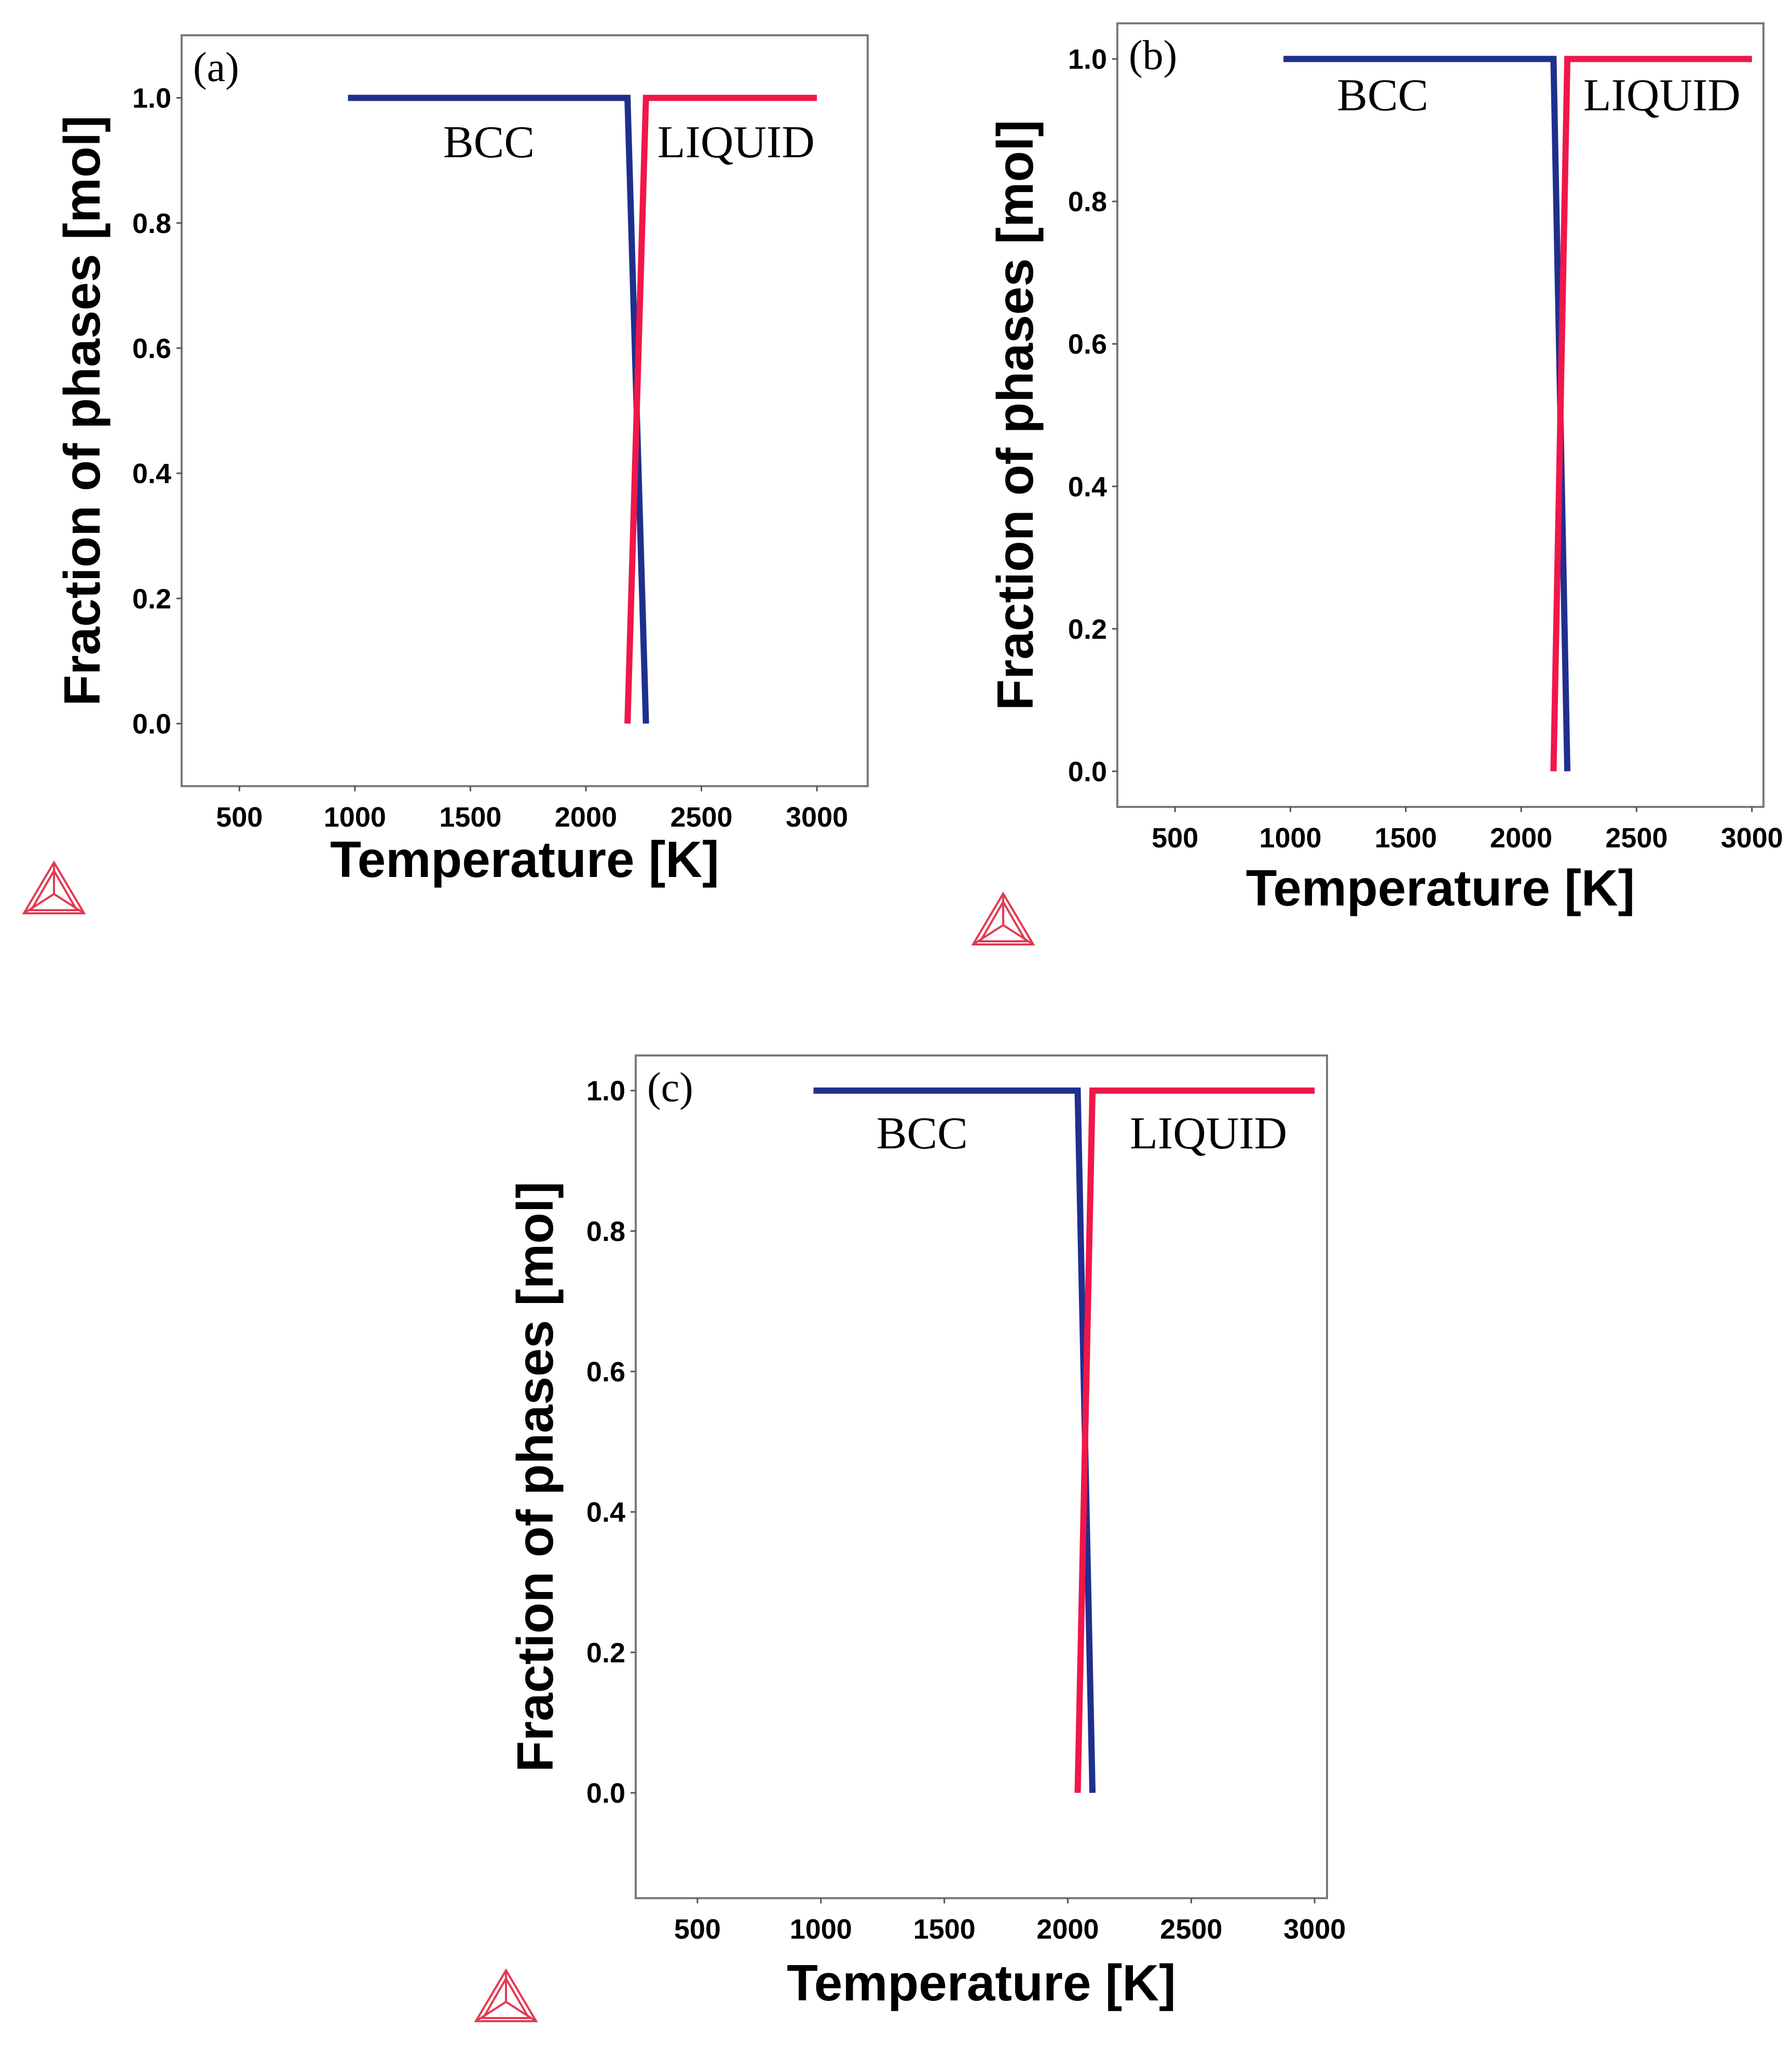  What do you see at coordinates (1153, 55) in the screenshot?
I see `panel-label: (b)` at bounding box center [1153, 55].